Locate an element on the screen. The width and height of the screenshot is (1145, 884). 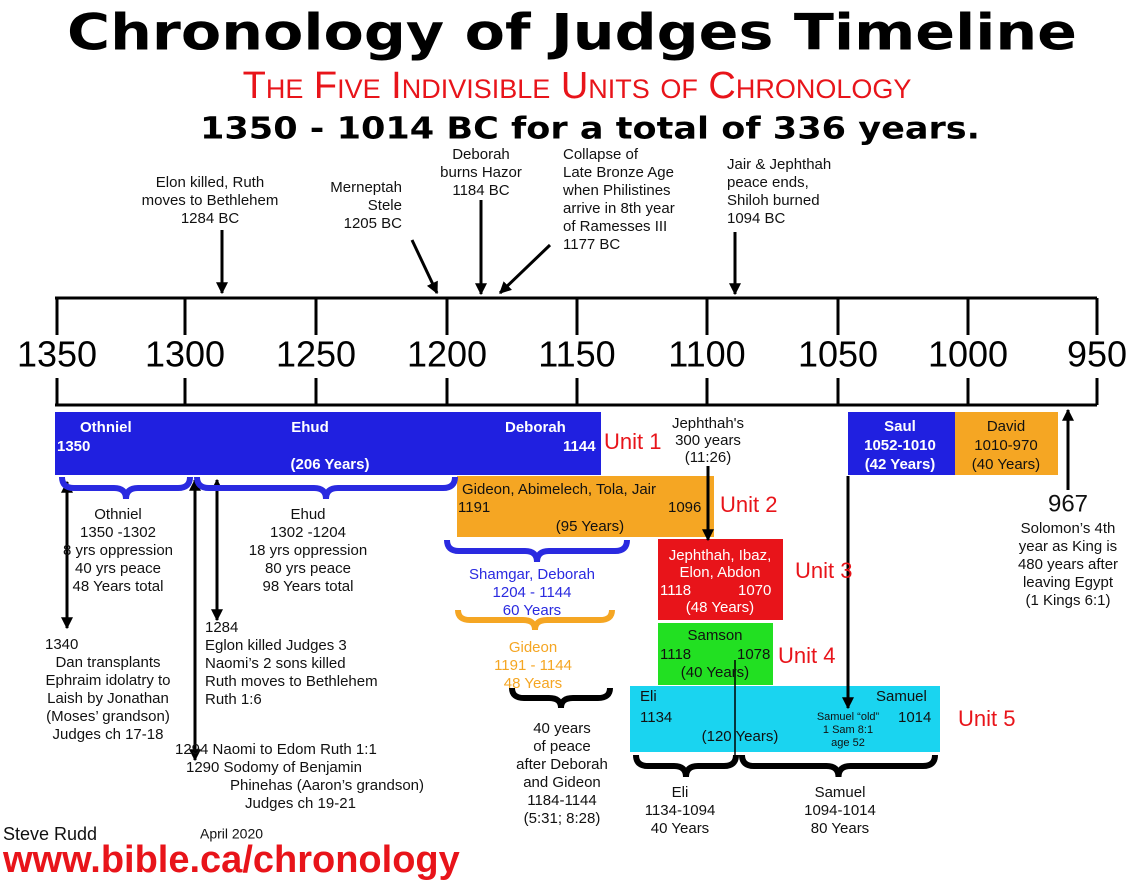
label: 1177 BC is located at coordinates (591, 244).